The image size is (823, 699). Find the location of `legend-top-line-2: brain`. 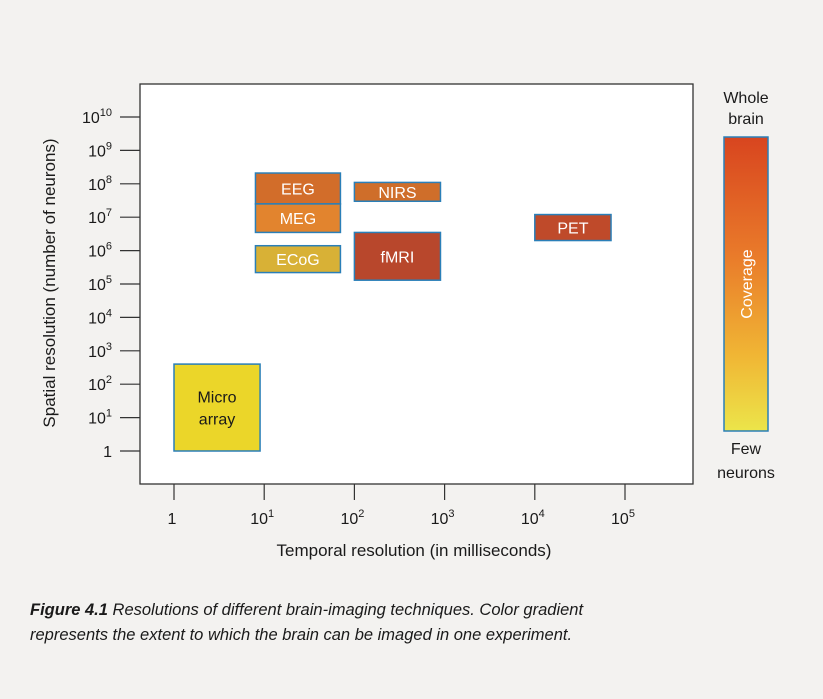

legend-top-line-2: brain is located at coordinates (746, 119).